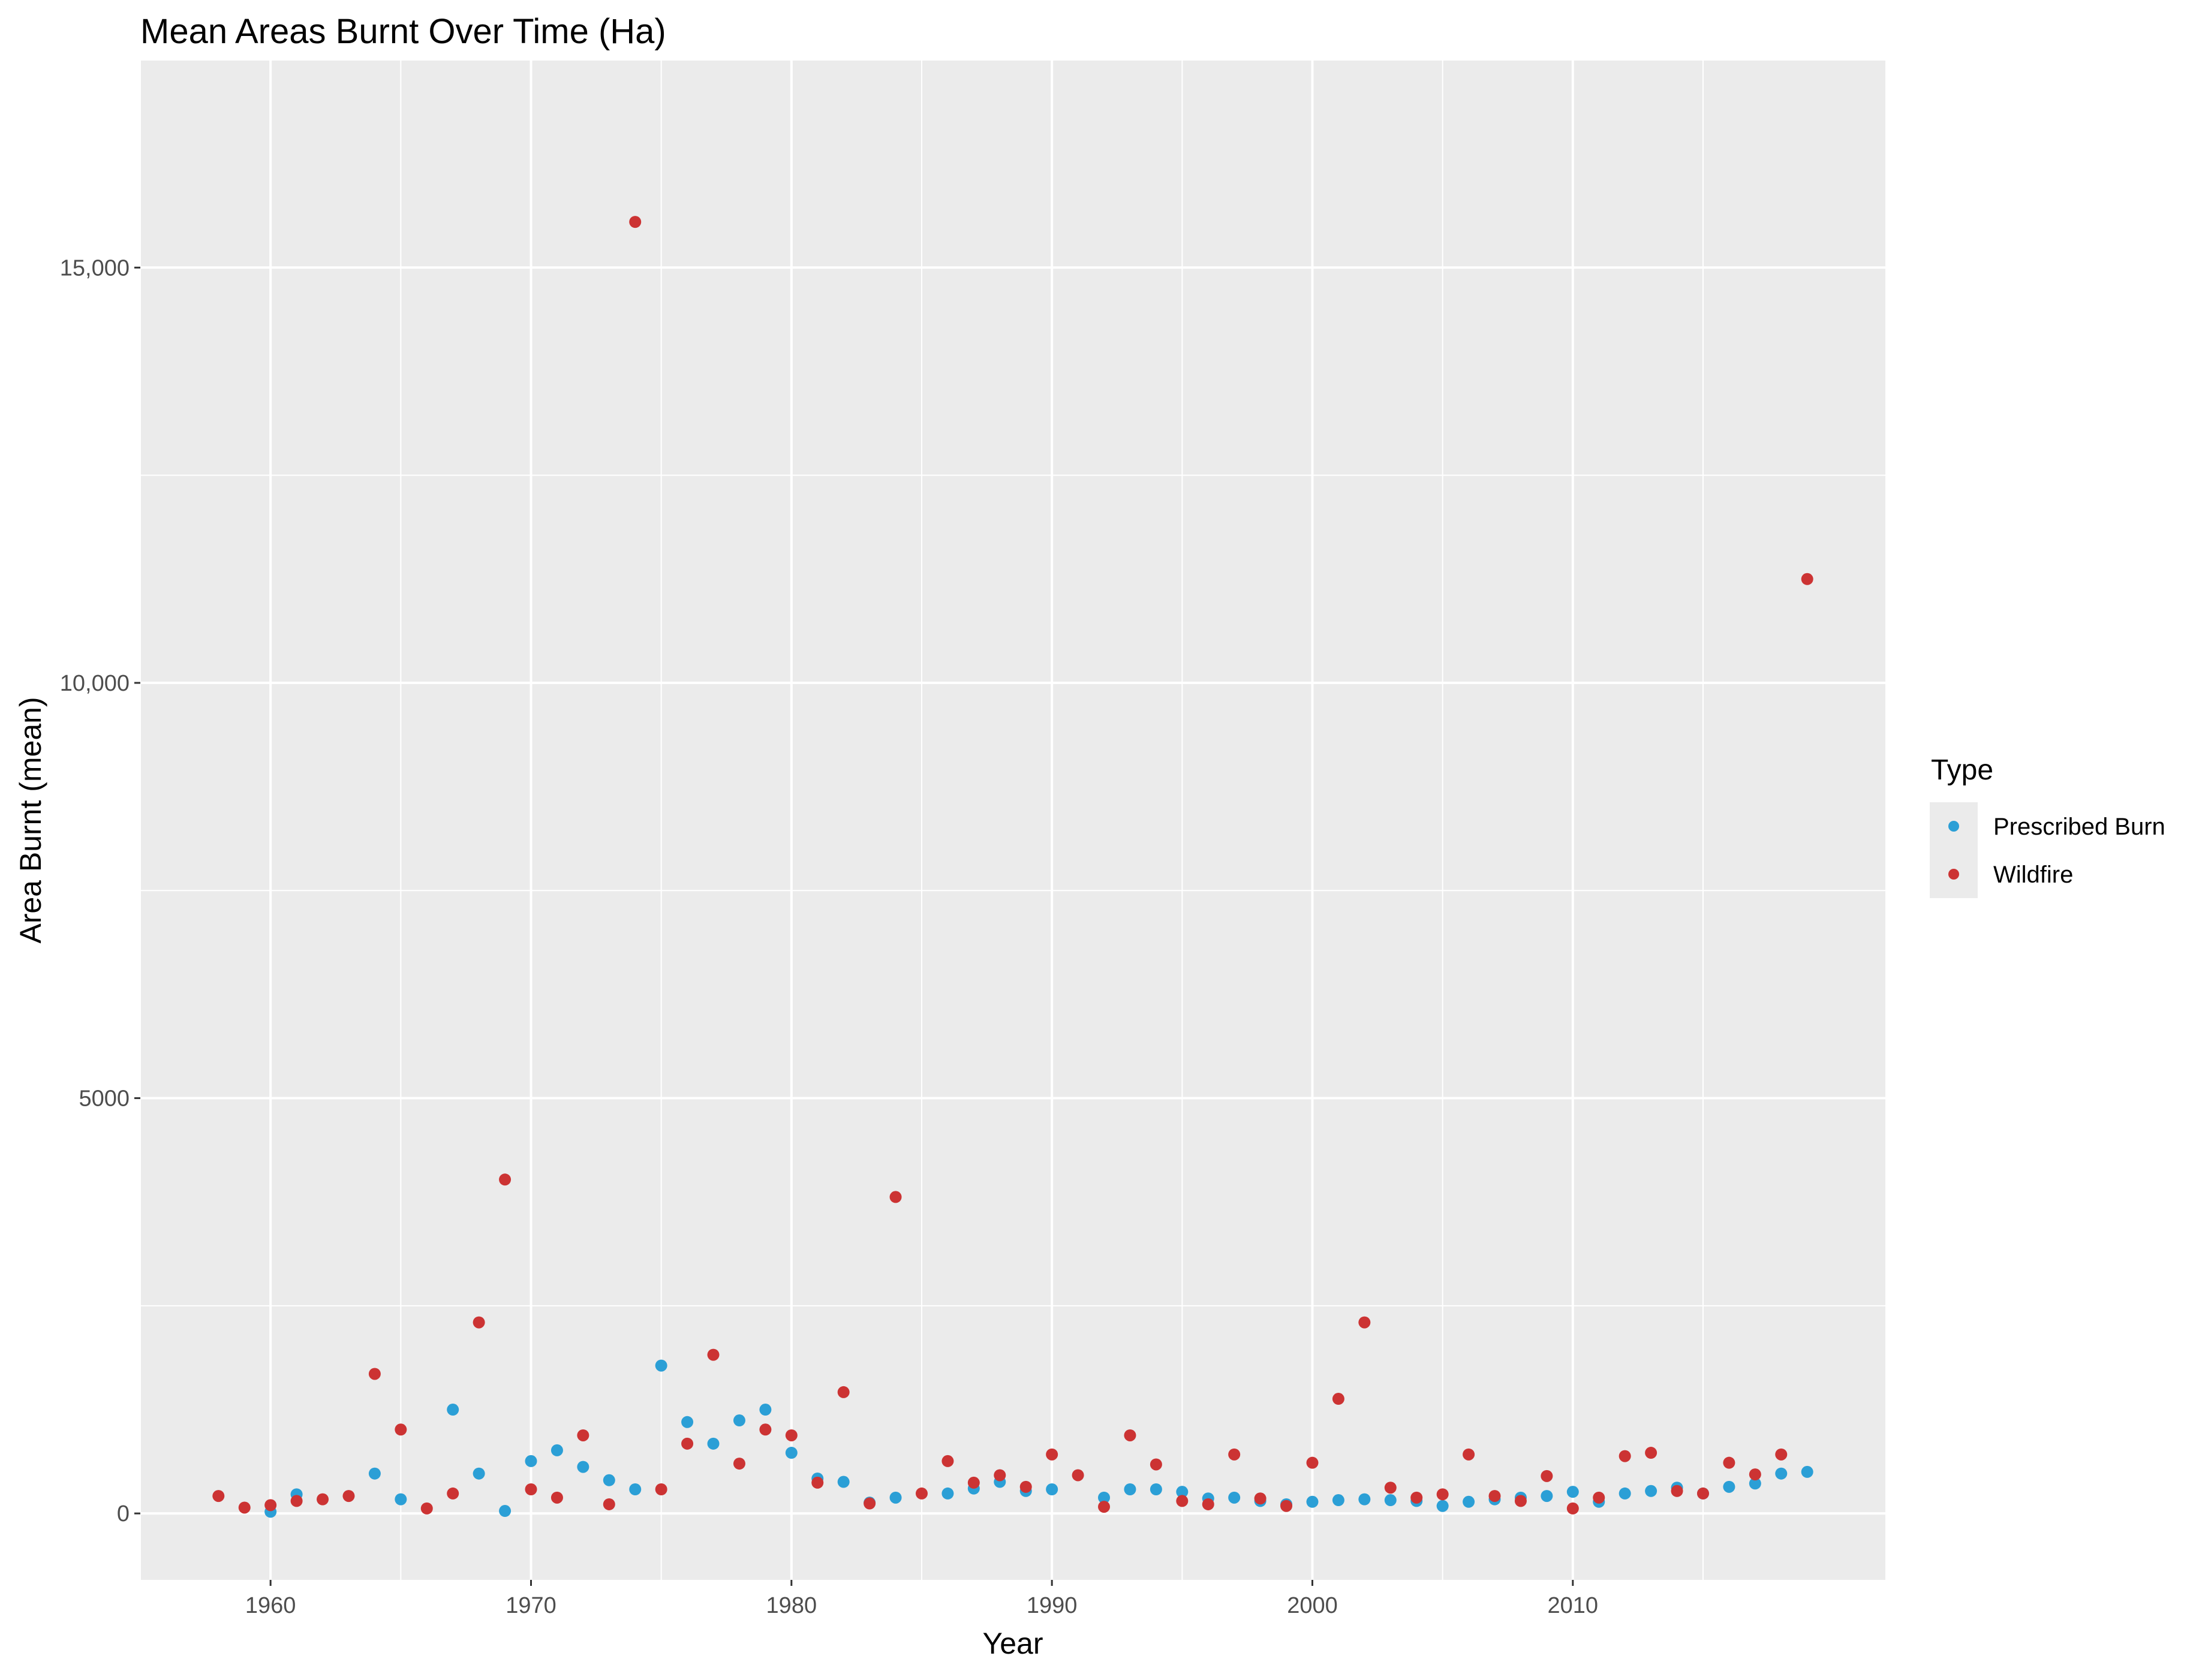 This screenshot has height=1680, width=2193. What do you see at coordinates (2033, 875) in the screenshot?
I see `legend-label-wildfire: Wildfire` at bounding box center [2033, 875].